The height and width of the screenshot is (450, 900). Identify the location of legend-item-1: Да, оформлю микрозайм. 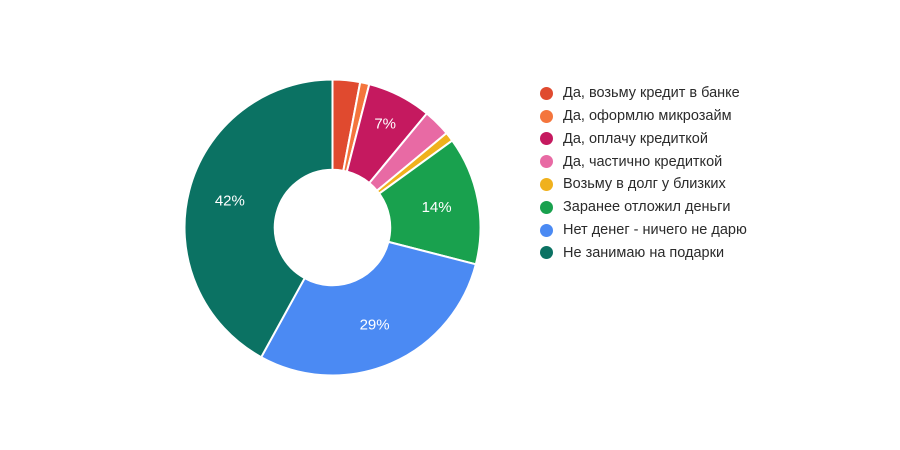
(643, 116).